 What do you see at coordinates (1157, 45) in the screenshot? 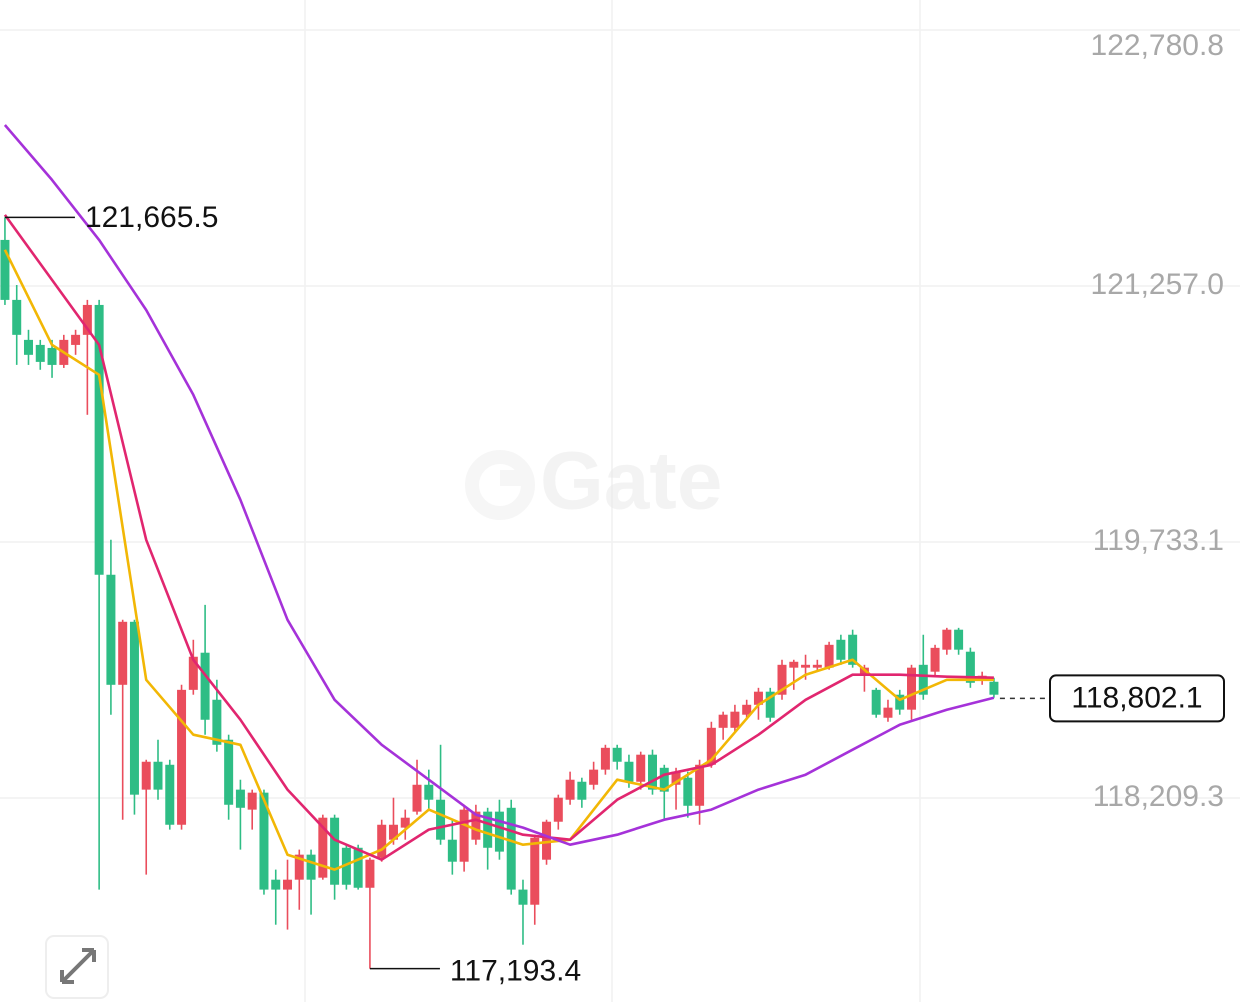
I see `y-tick-label: 122,780.8` at bounding box center [1157, 45].